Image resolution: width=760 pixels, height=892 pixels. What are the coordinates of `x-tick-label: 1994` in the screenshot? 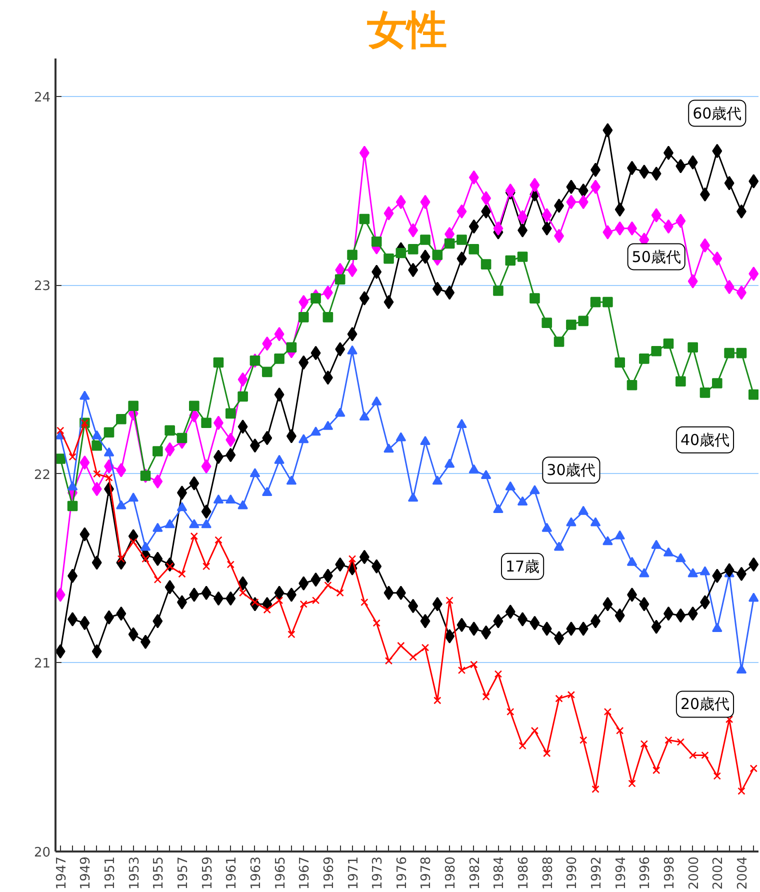 It's located at (621, 873).